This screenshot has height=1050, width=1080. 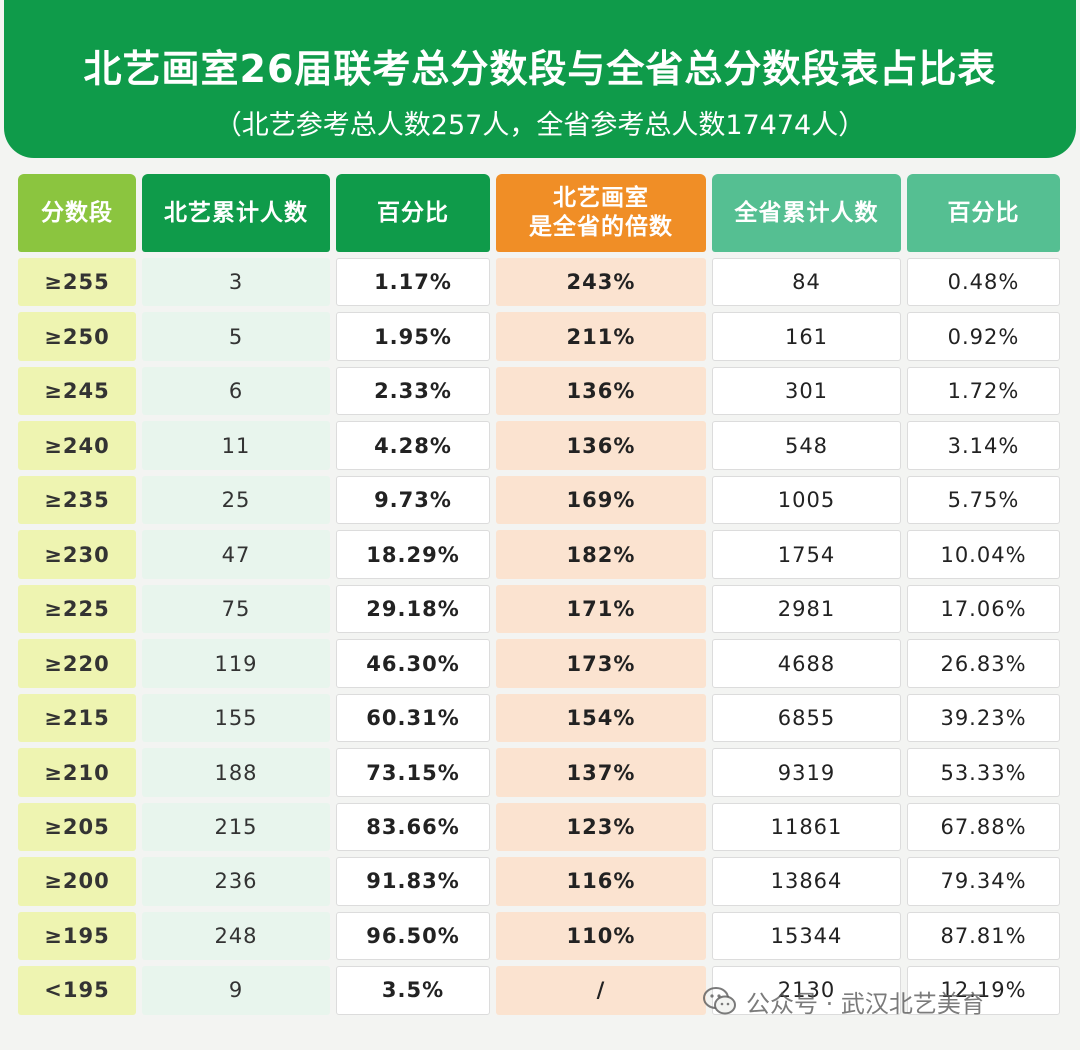 I want to click on page-title: 北艺画室26届联考总分数段与全省总分数段表占比表, so click(x=540, y=69).